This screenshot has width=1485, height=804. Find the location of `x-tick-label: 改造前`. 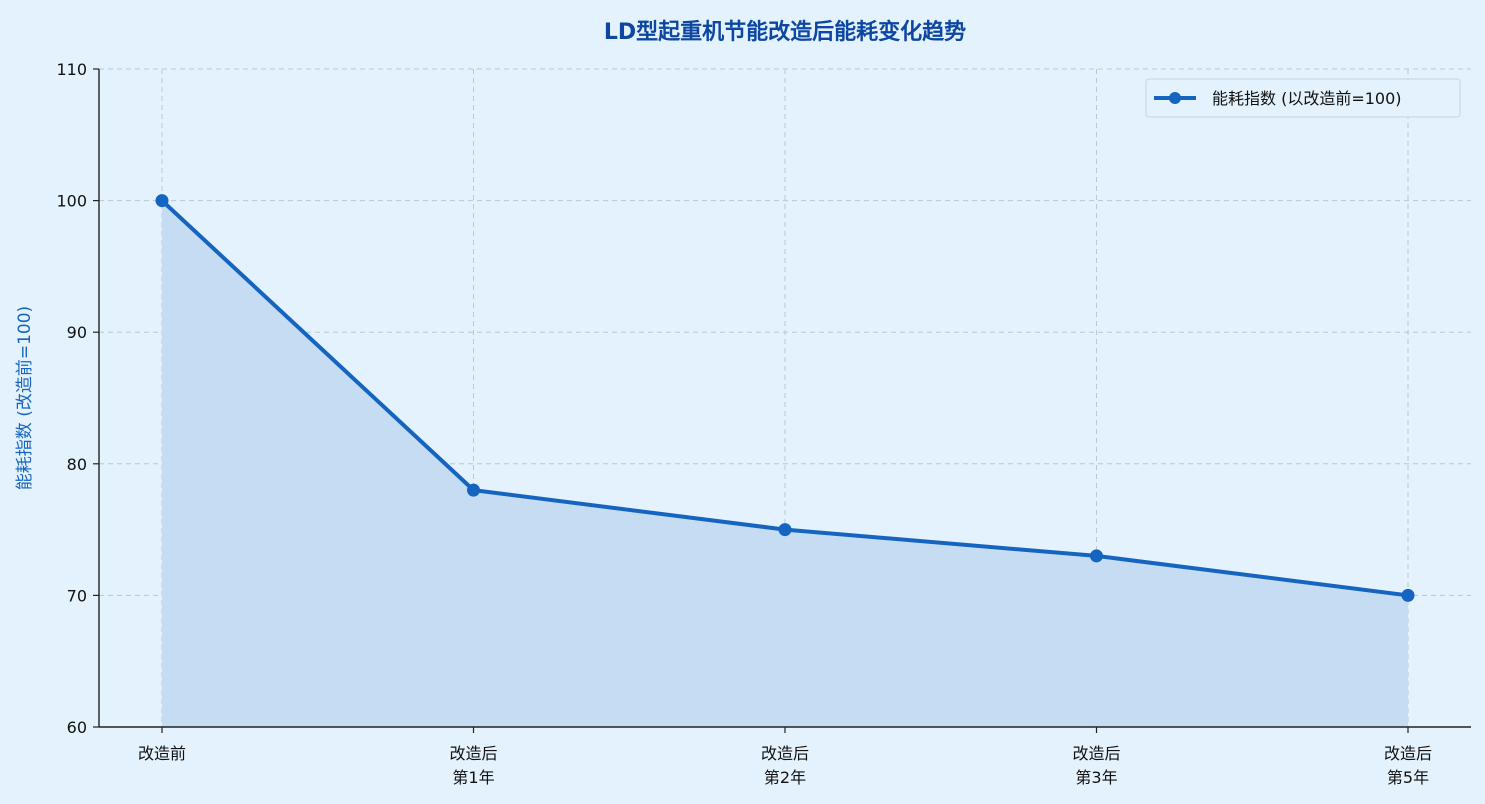

x-tick-label: 改造前 is located at coordinates (162, 753).